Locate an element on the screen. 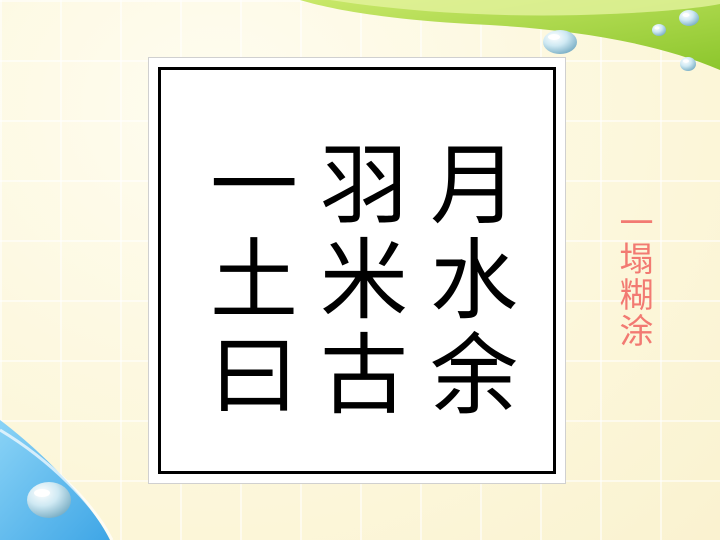 Image resolution: width=720 pixels, height=540 pixels. grid-char: 水 is located at coordinates (473, 280).